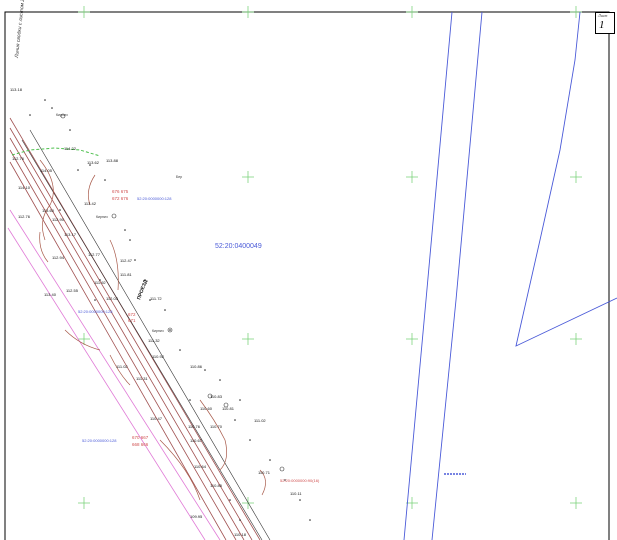 This screenshot has width=617, height=540. What do you see at coordinates (200, 466) in the screenshot?
I see `elevation-label: 110.64` at bounding box center [200, 466].